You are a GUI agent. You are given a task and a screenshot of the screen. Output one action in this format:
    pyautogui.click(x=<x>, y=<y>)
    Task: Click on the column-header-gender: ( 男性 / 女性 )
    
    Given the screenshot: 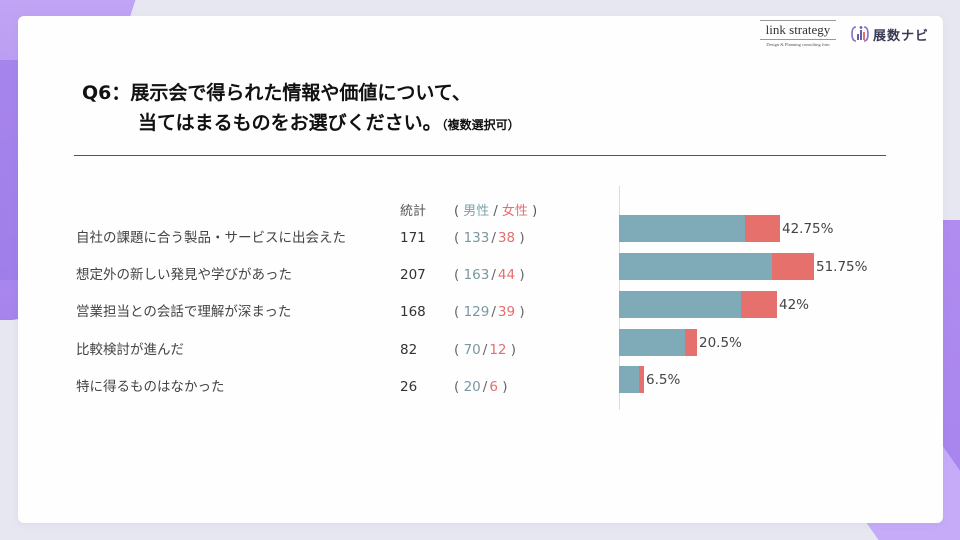 What is the action you would take?
    pyautogui.click(x=495, y=212)
    